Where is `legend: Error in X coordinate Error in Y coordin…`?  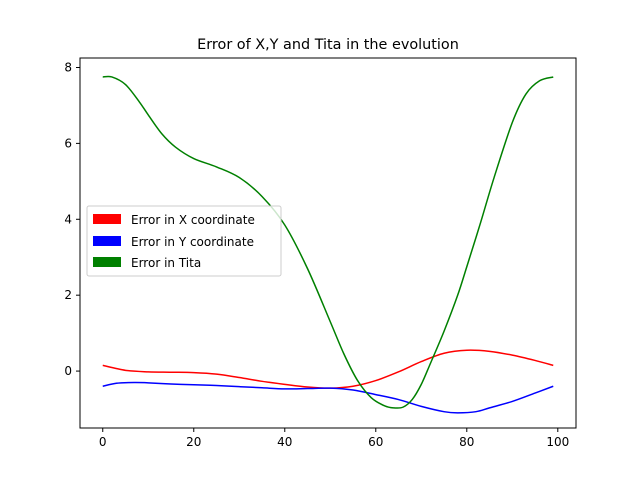
legend: Error in X coordinate Error in Y coordin… is located at coordinates (184, 241).